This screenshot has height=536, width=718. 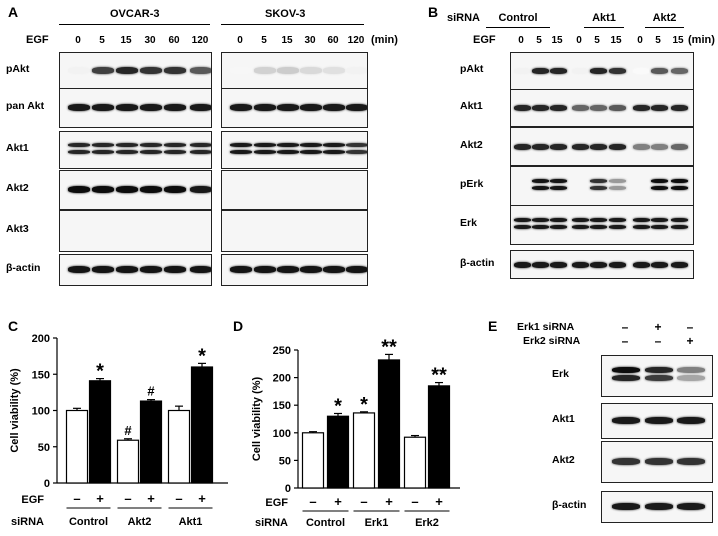 What do you see at coordinates (604, 27) in the screenshot?
I see `panel-b-group-underline` at bounding box center [604, 27].